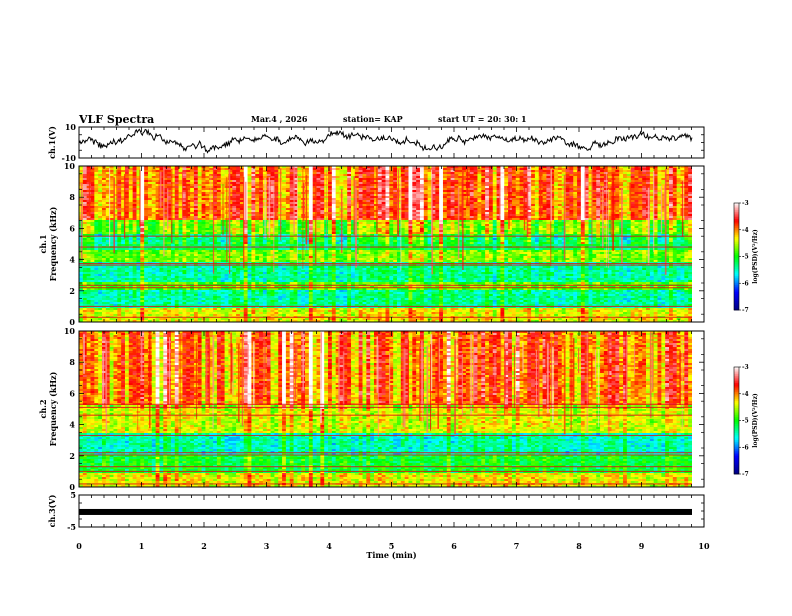  What do you see at coordinates (385, 140) in the screenshot?
I see `ch1-wave-signal` at bounding box center [385, 140].